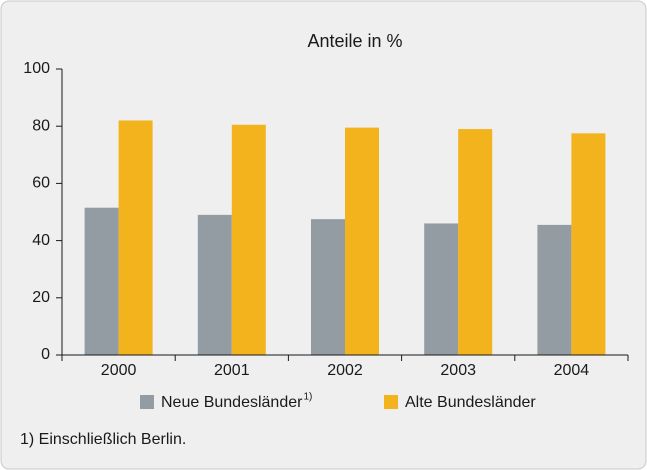 The height and width of the screenshot is (470, 647). What do you see at coordinates (41, 183) in the screenshot?
I see `y-tick-label: 60` at bounding box center [41, 183].